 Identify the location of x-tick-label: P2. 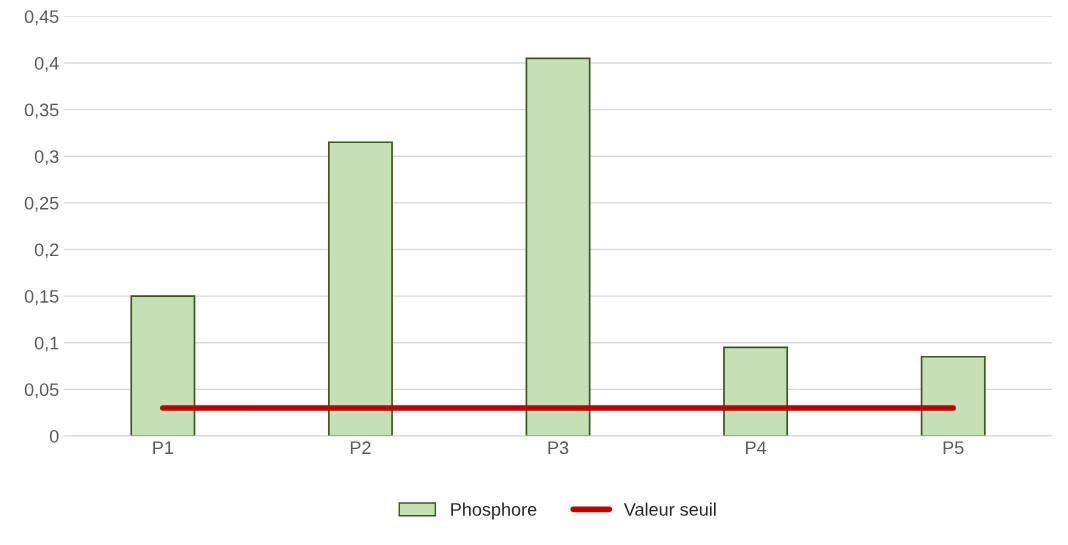
(360, 447).